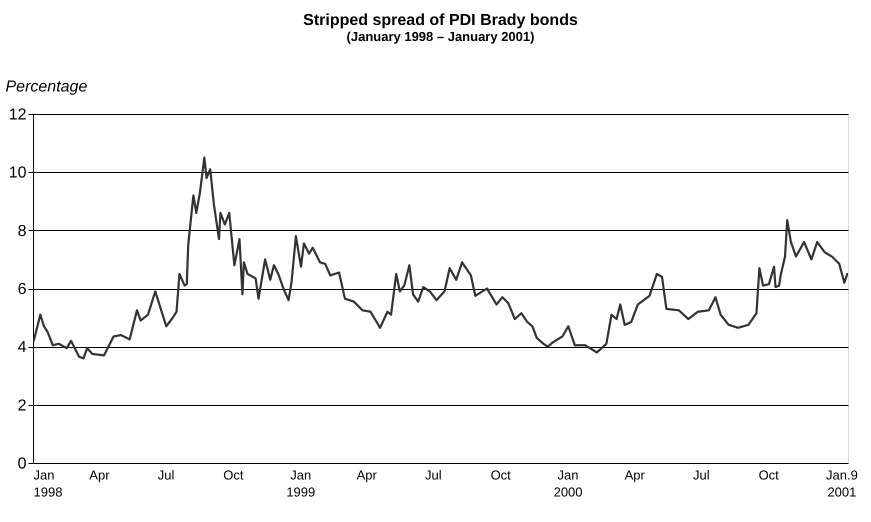 This screenshot has width=871, height=522. I want to click on y-tick-label: 8, so click(22, 231).